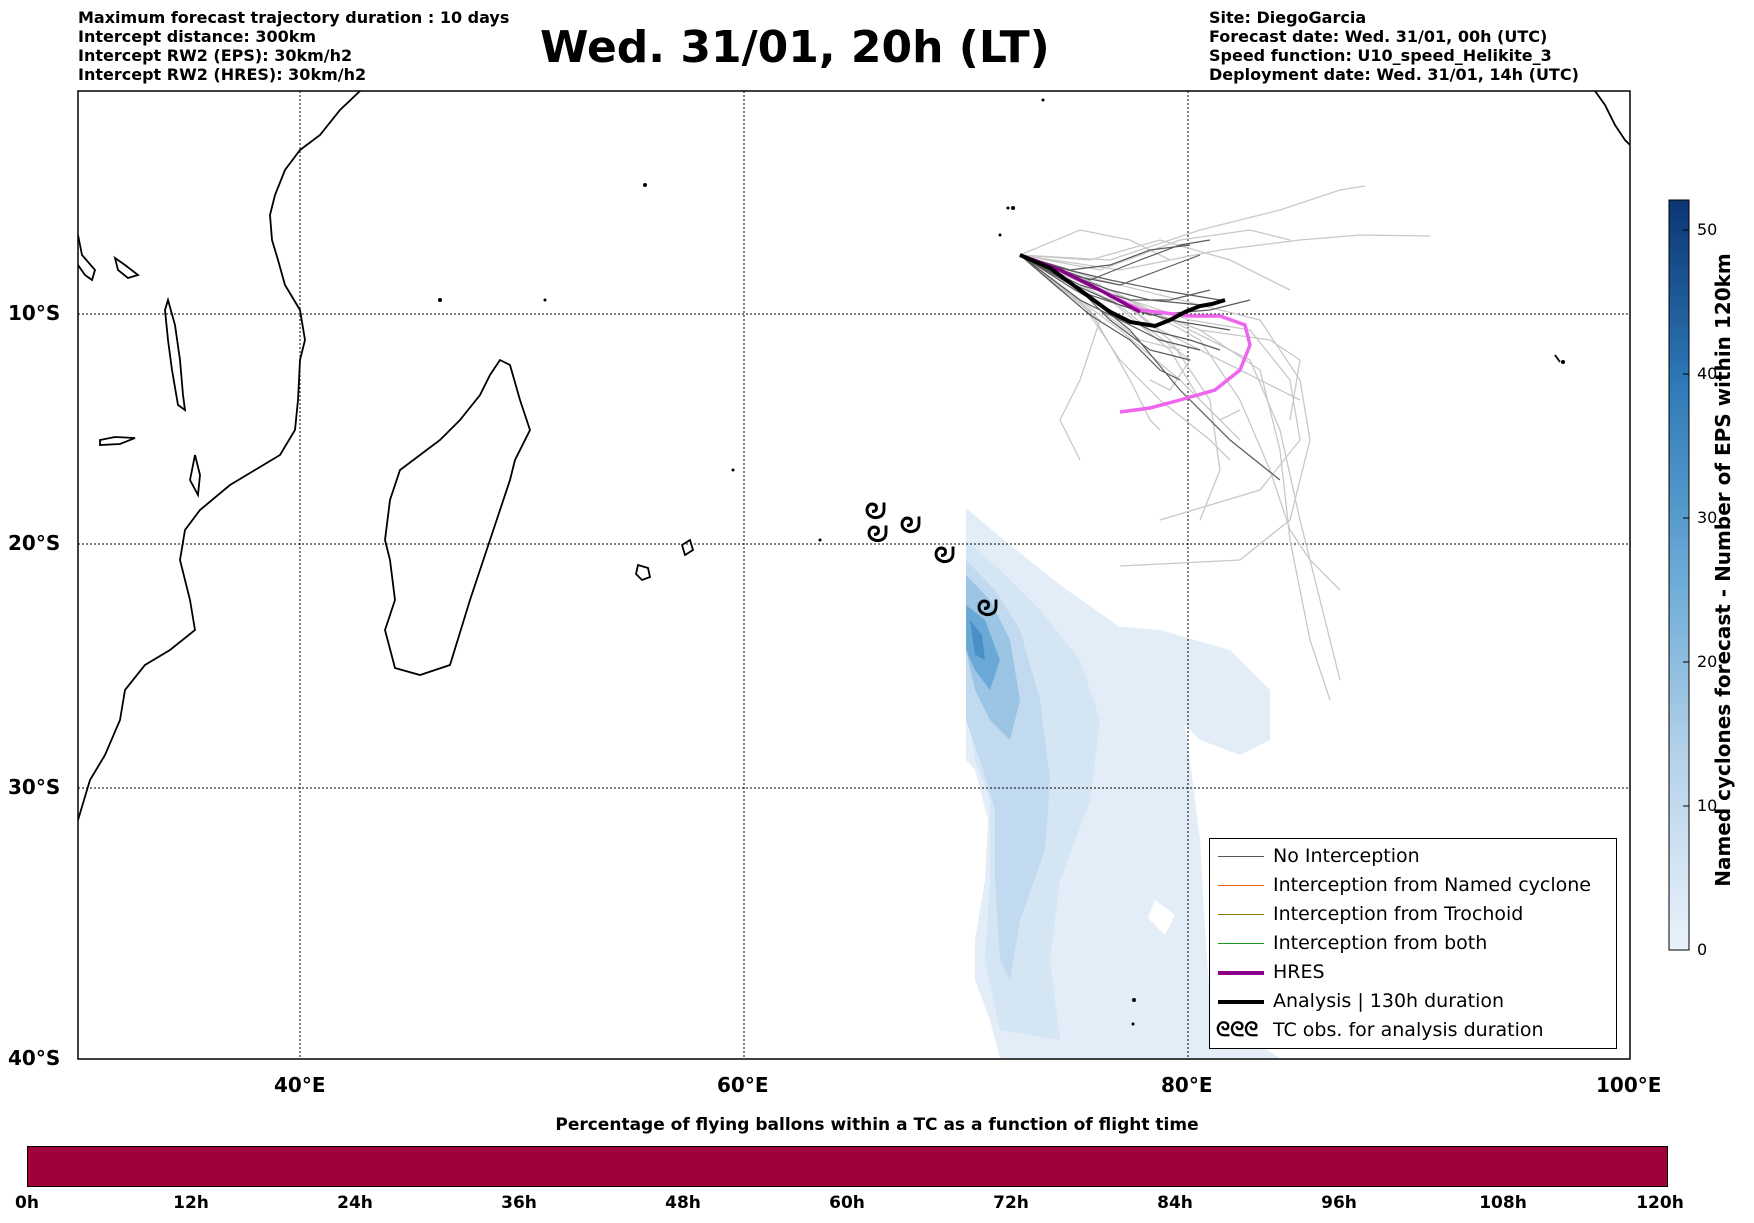  Describe the element at coordinates (1398, 914) in the screenshot. I see `legend-label: Interception from Trochoid` at that location.